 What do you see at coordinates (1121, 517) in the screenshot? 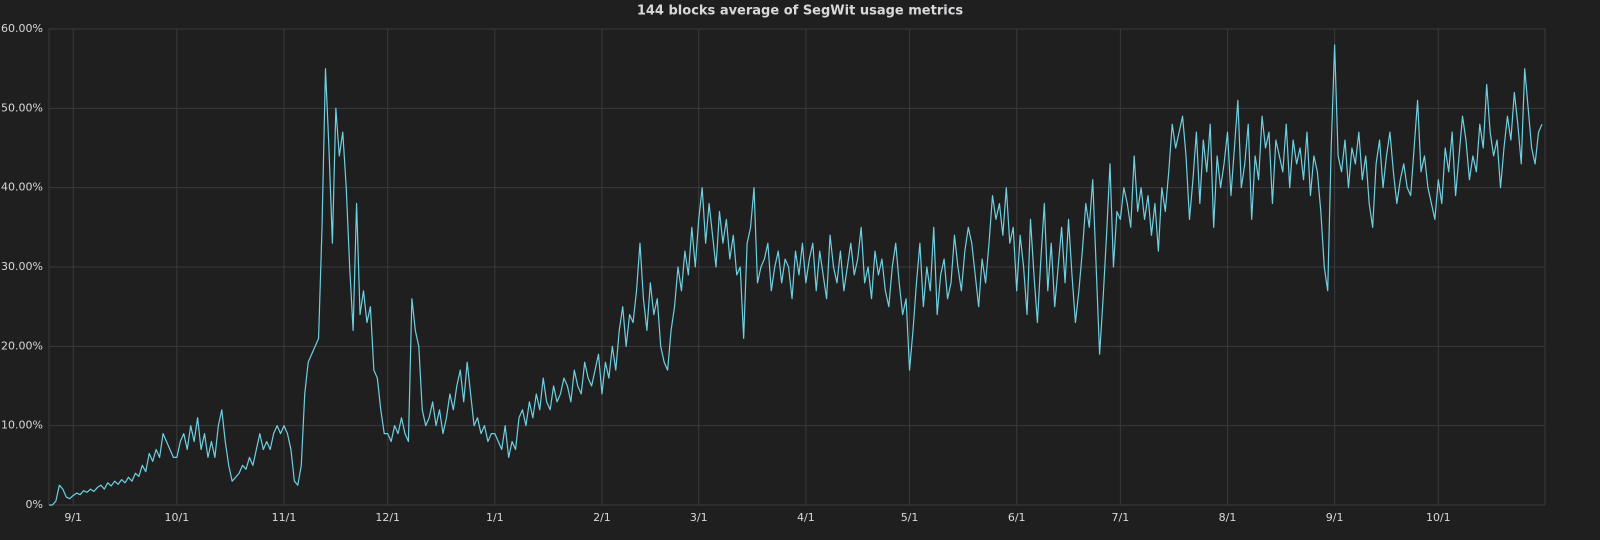
I see `x-tick-label: 7/1` at bounding box center [1121, 517].